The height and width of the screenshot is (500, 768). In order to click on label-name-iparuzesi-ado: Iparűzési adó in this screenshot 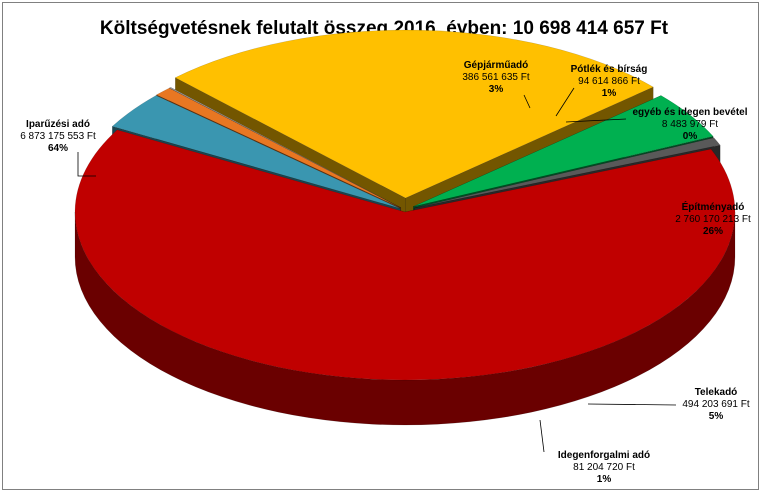, I will do `click(58, 124)`.